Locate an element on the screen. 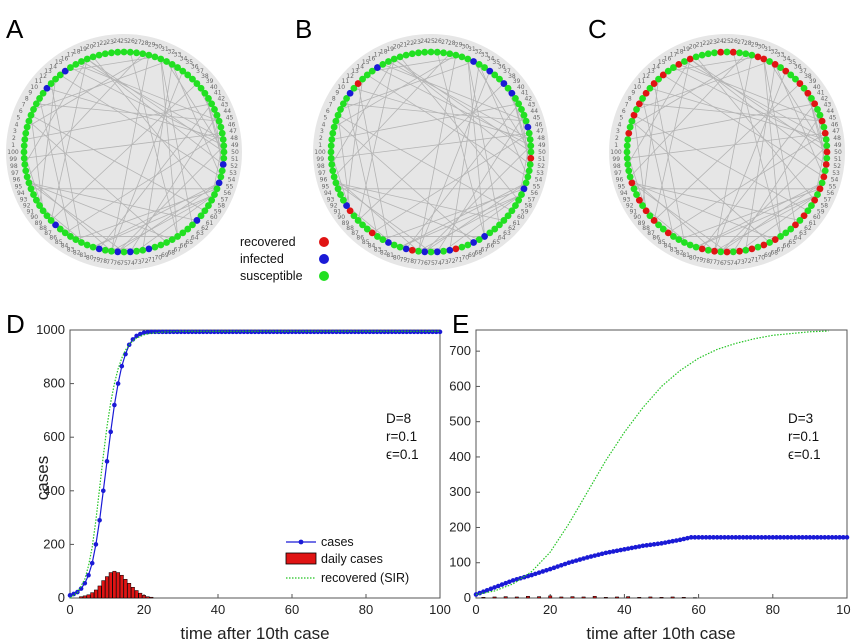 The height and width of the screenshot is (644, 851). network-node-number: 11 is located at coordinates (39, 81).